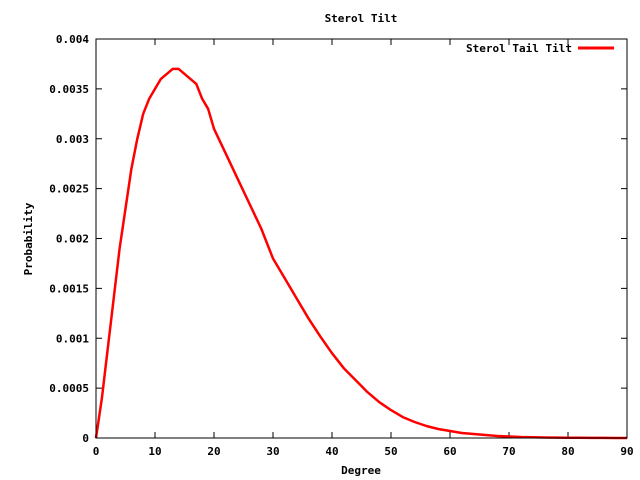 The width and height of the screenshot is (640, 480). Describe the element at coordinates (72, 338) in the screenshot. I see `y-tick-label: 0.001` at that location.